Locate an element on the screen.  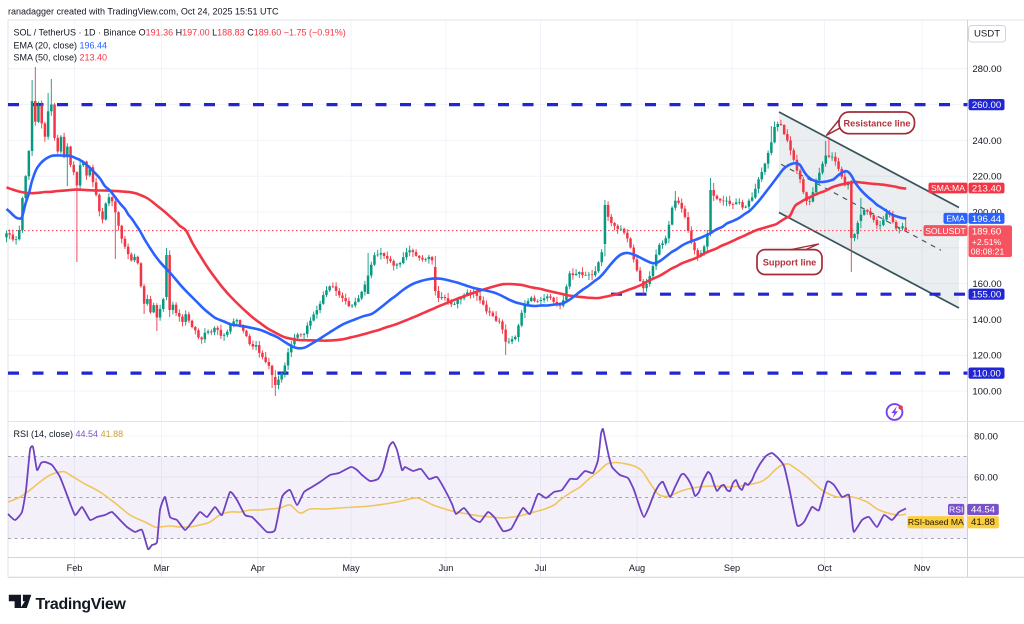
svg-text: Jul is located at coordinates (541, 568).